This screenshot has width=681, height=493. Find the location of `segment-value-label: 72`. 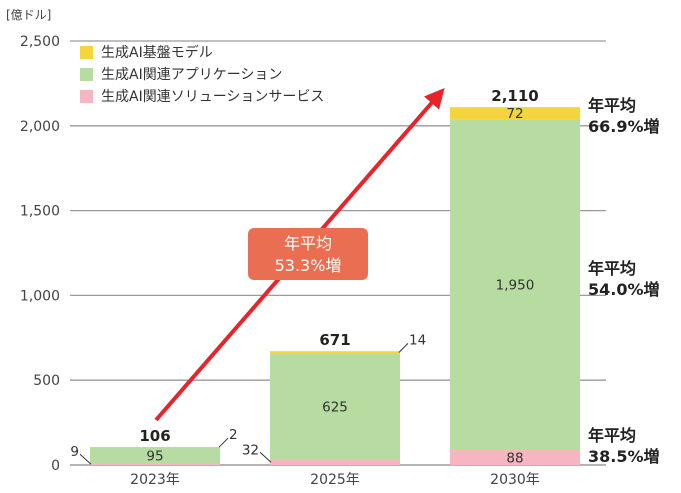

segment-value-label: 72 is located at coordinates (514, 114).